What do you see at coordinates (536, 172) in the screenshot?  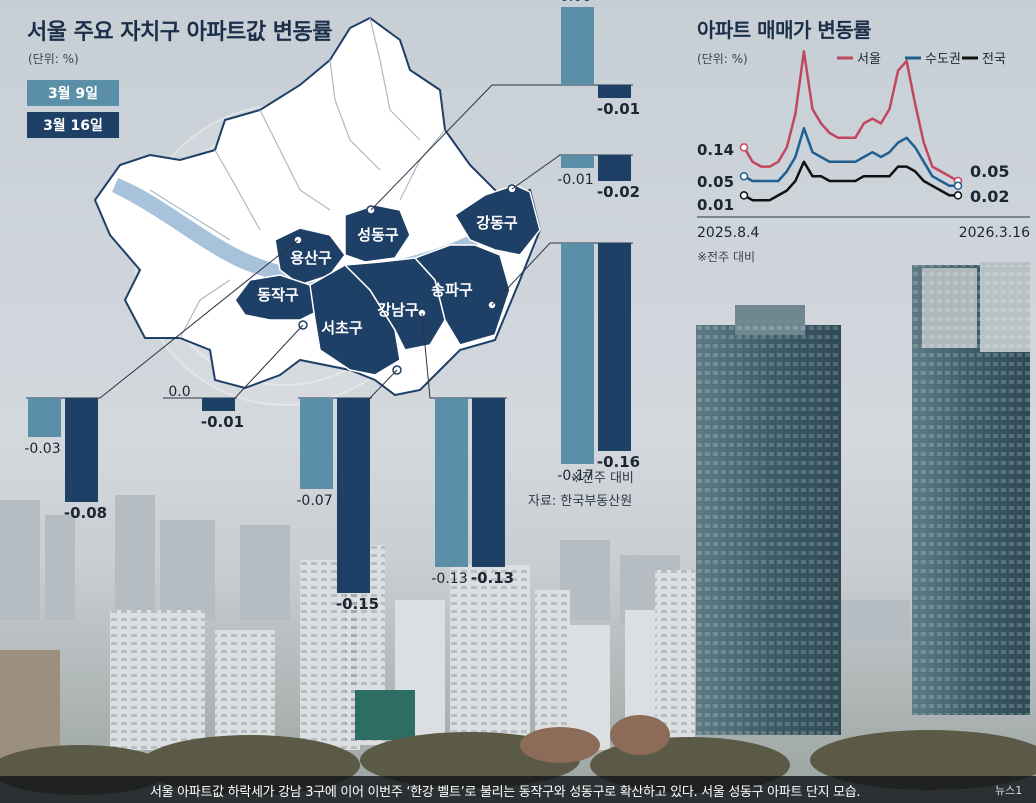 I see `leader-gangdong` at bounding box center [536, 172].